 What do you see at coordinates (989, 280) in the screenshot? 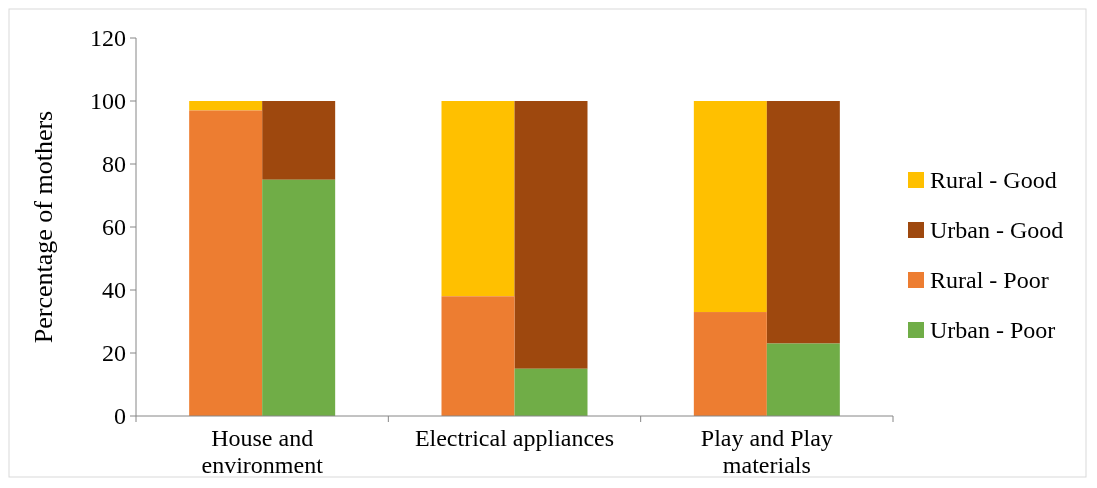
I see `legend-label: Rural - Poor` at bounding box center [989, 280].